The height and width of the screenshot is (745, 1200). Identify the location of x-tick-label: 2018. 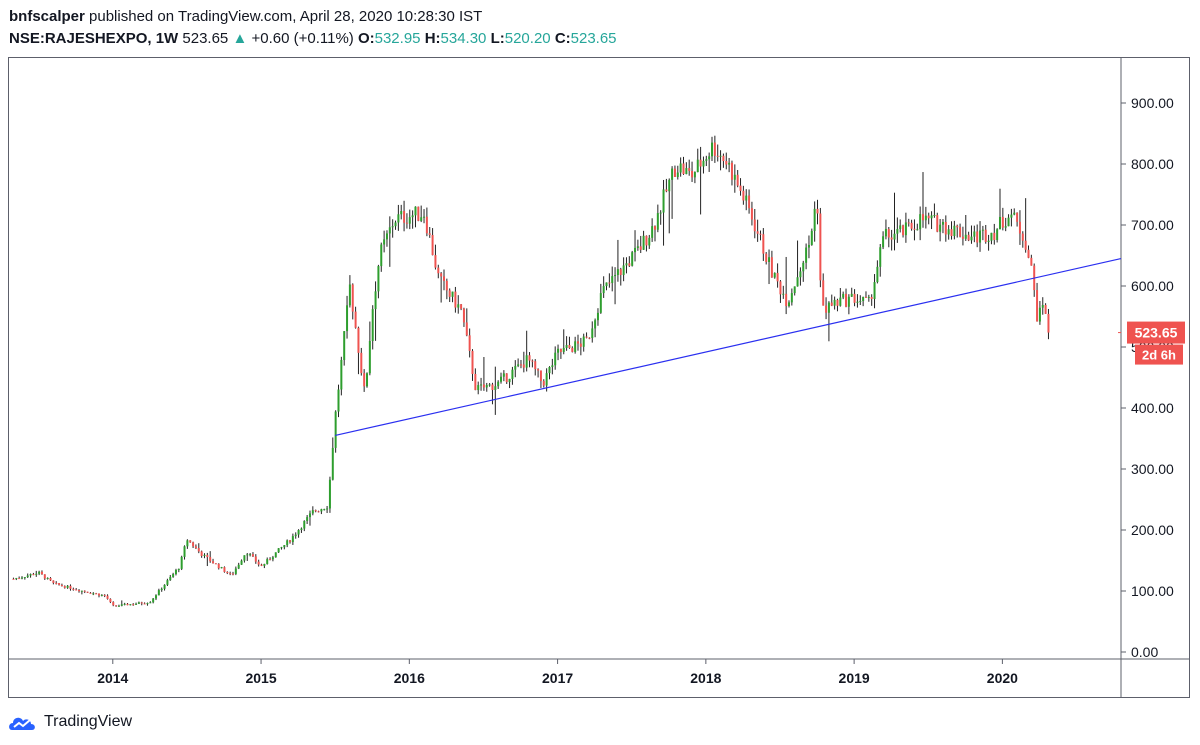
(705, 678).